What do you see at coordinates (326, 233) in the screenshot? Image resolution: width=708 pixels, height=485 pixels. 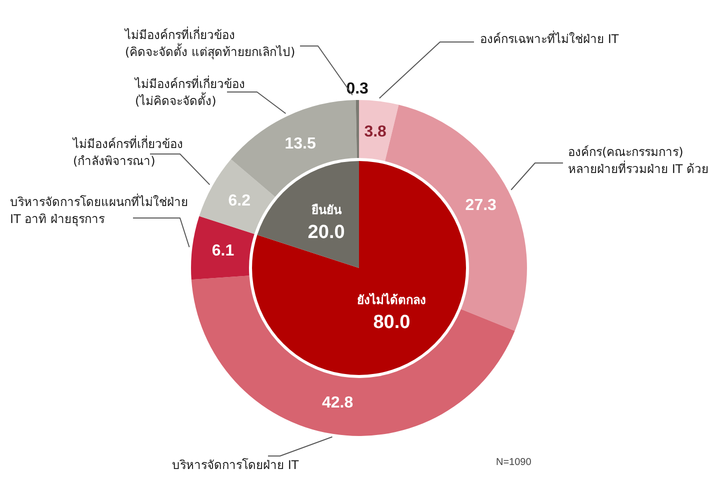 I see `data-label: 20.0` at bounding box center [326, 233].